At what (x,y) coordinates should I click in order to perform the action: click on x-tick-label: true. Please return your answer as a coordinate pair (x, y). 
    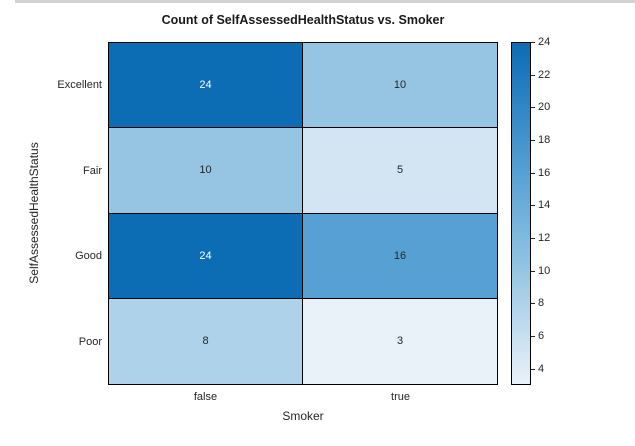
    Looking at the image, I should click on (400, 397).